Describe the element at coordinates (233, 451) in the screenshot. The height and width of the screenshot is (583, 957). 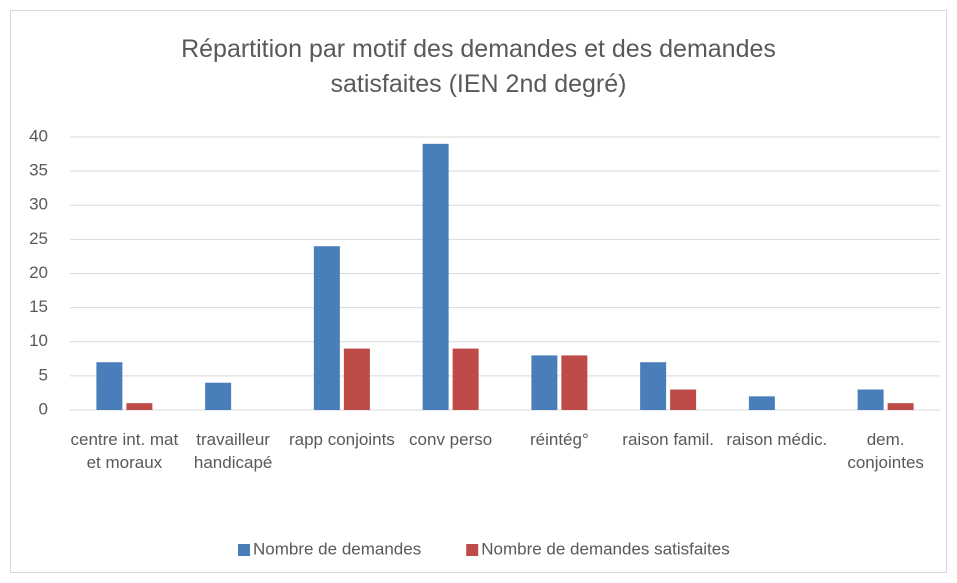
I see `x-tick-label: travailleur handicapé` at that location.